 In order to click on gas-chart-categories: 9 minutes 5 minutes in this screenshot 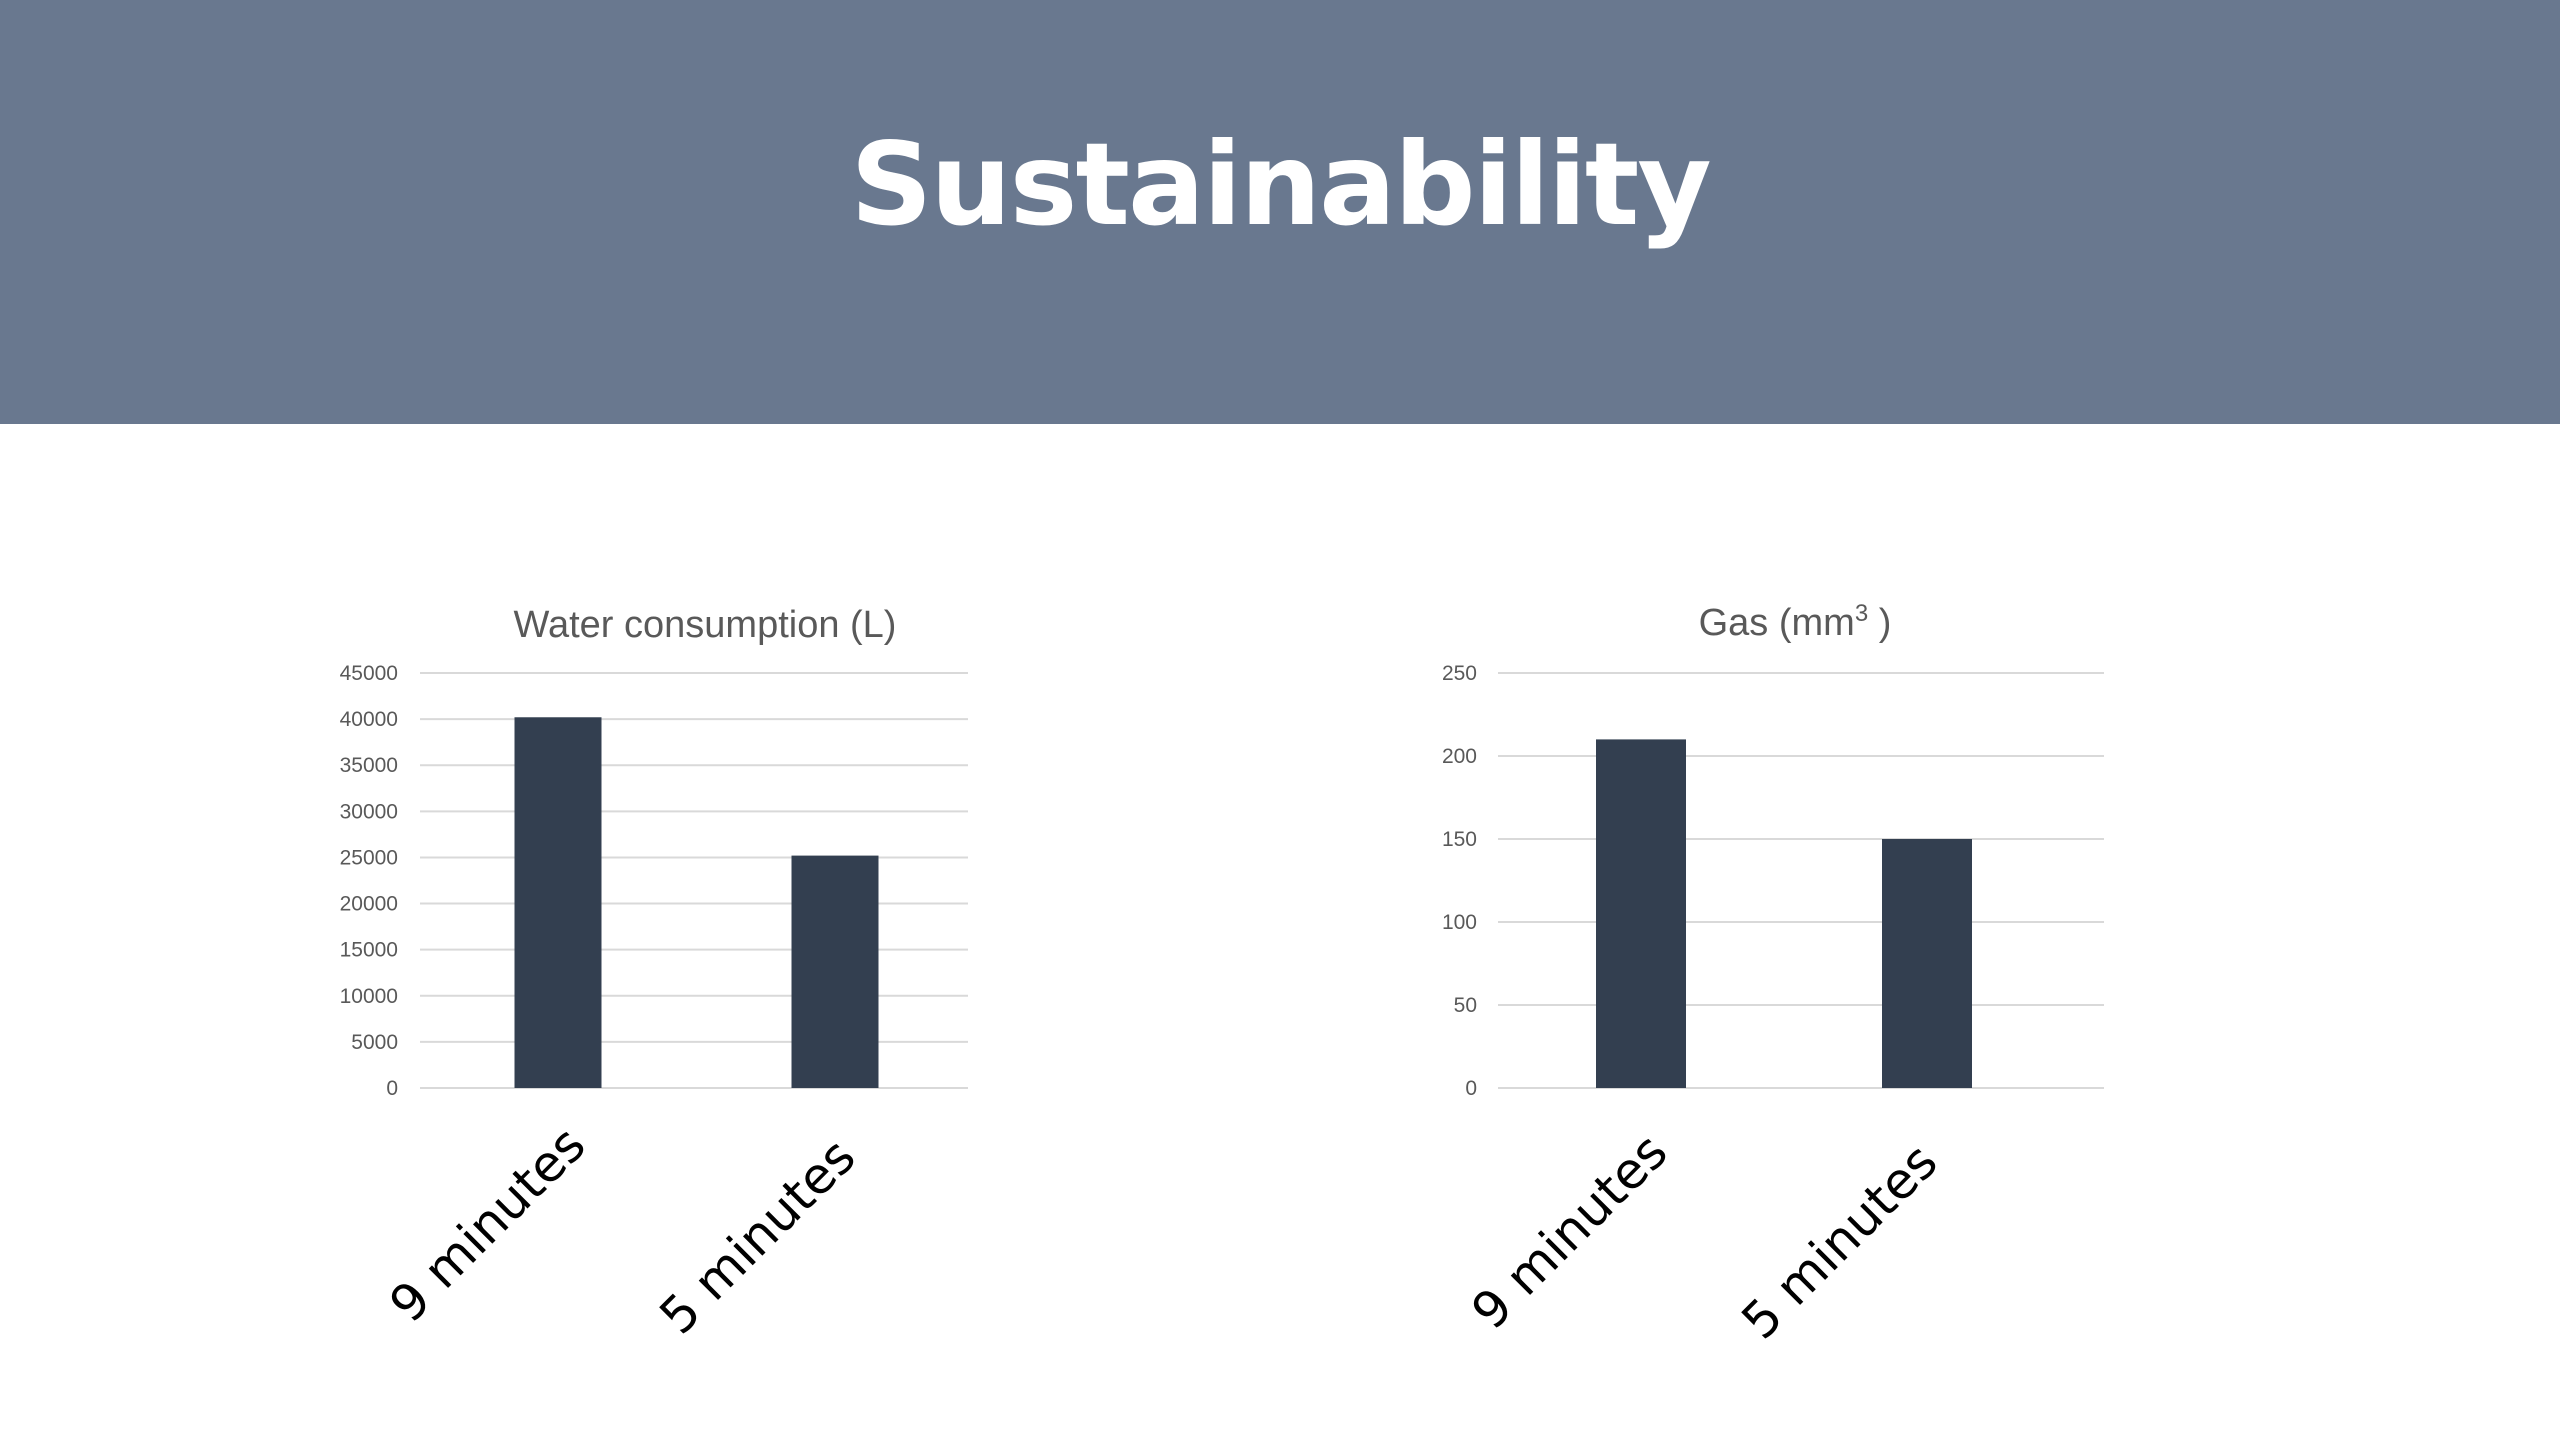, I will do `click(1705, 1236)`.